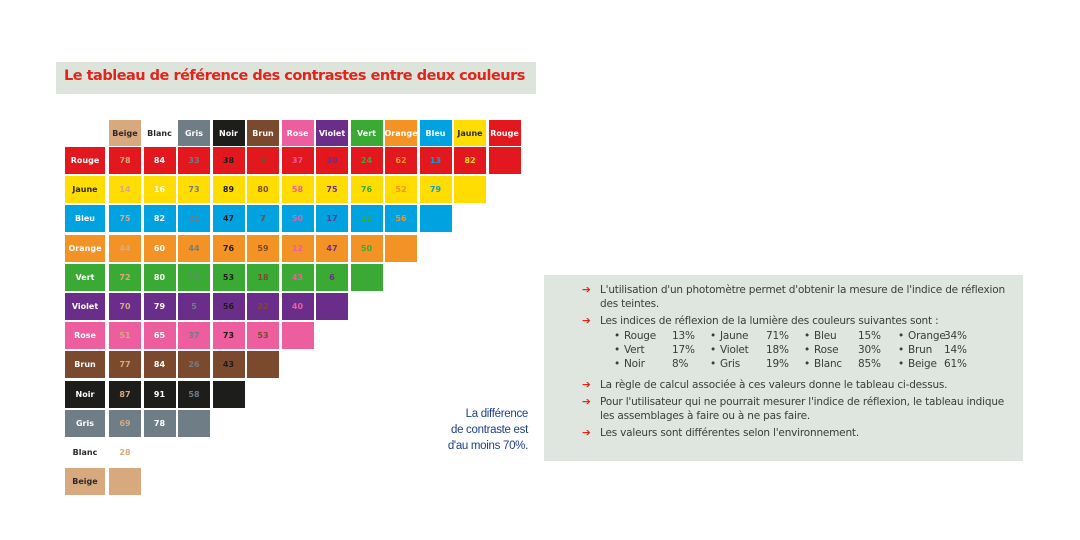 The width and height of the screenshot is (1080, 540). I want to click on contrast-cell: 51, so click(125, 336).